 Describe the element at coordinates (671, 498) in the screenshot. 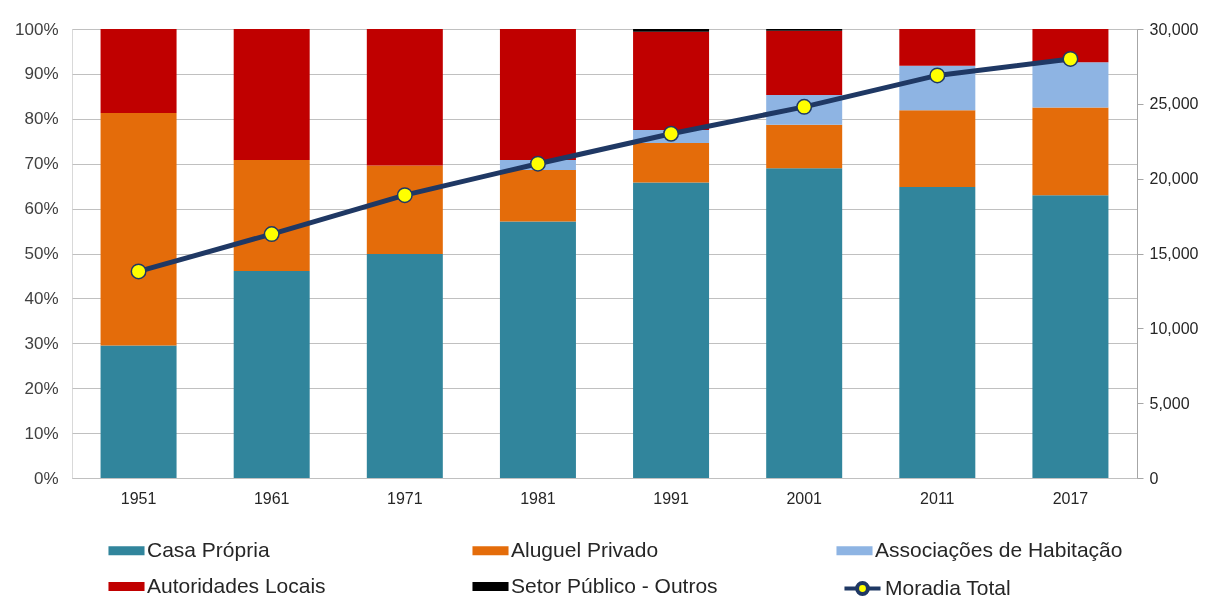

I see `x-tick-label: 1991` at that location.